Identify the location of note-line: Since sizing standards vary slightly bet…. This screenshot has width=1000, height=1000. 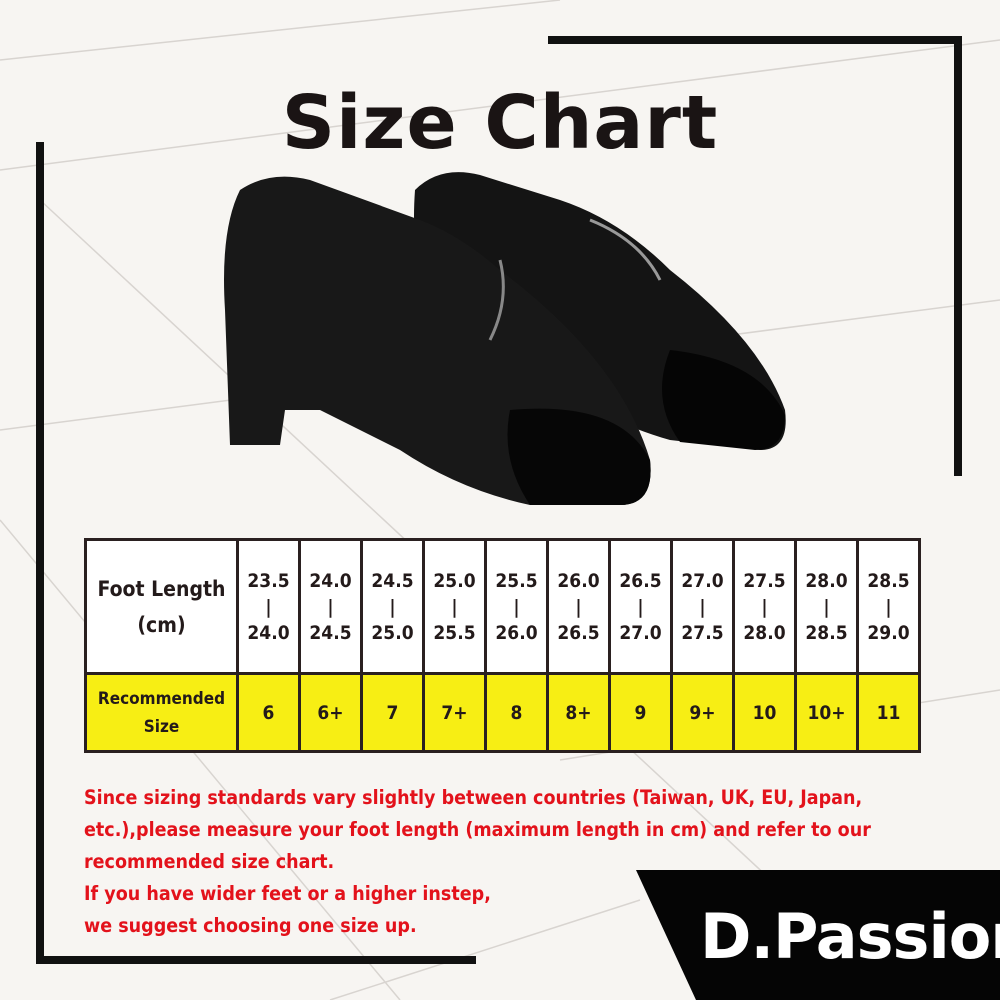
(477, 829).